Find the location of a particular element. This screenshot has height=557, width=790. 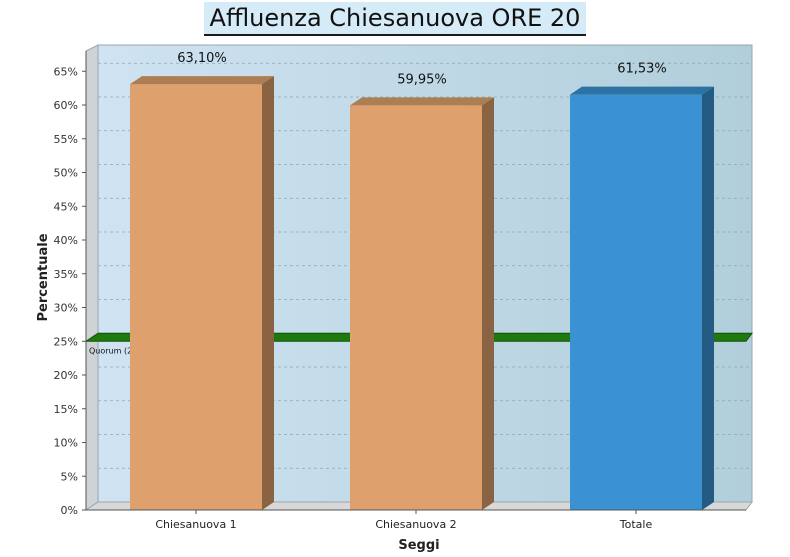

chart-title: Affluenza Chiesanuova ORE 20 is located at coordinates (395, 19).